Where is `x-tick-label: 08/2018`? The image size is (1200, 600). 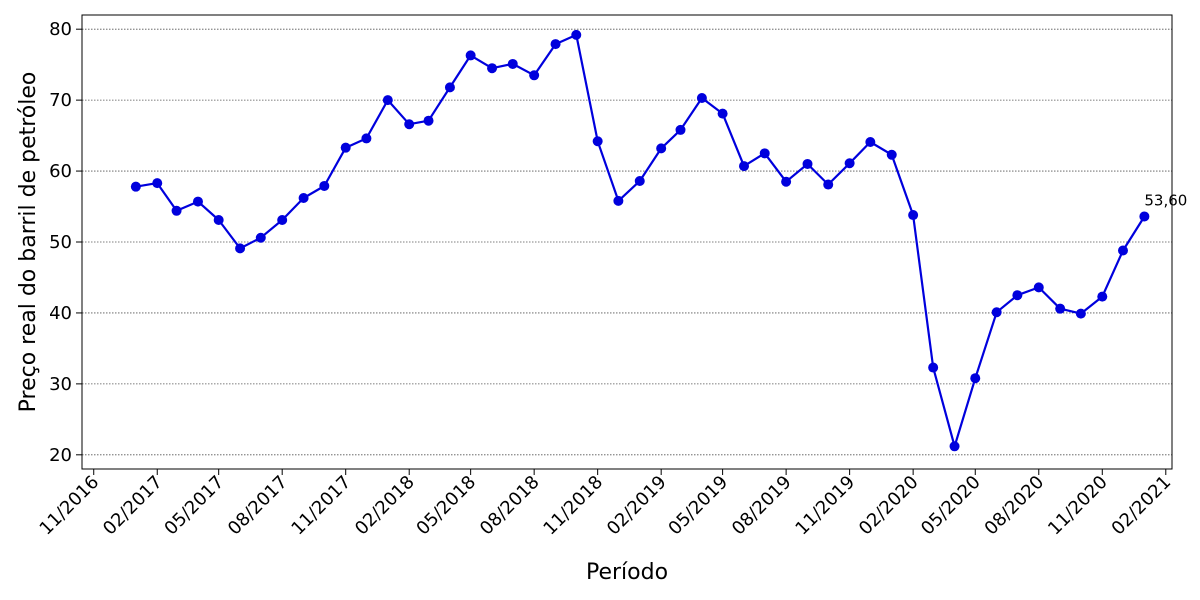
x-tick-label: 08/2018 is located at coordinates (510, 506).